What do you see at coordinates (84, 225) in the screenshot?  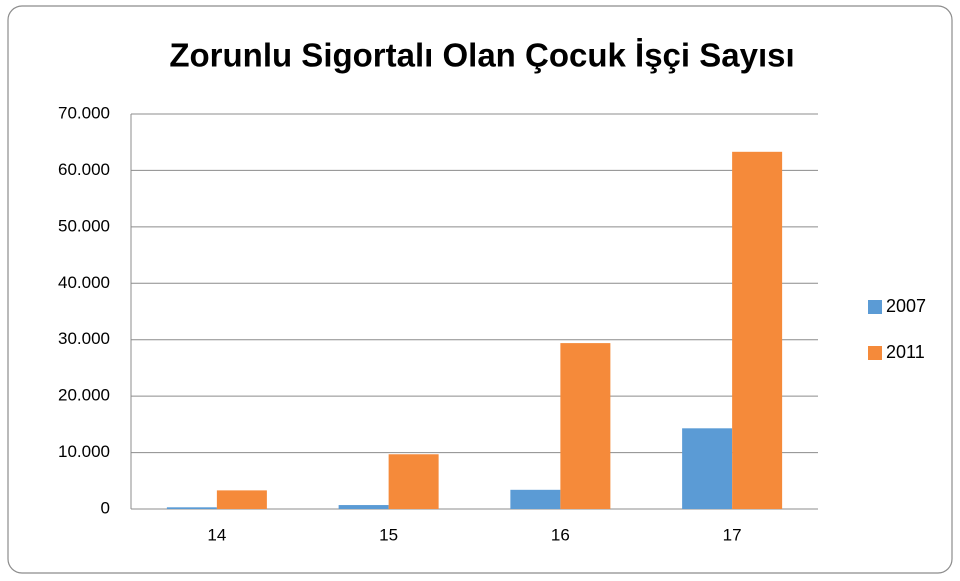 I see `y-tick-label: 50.000` at bounding box center [84, 225].